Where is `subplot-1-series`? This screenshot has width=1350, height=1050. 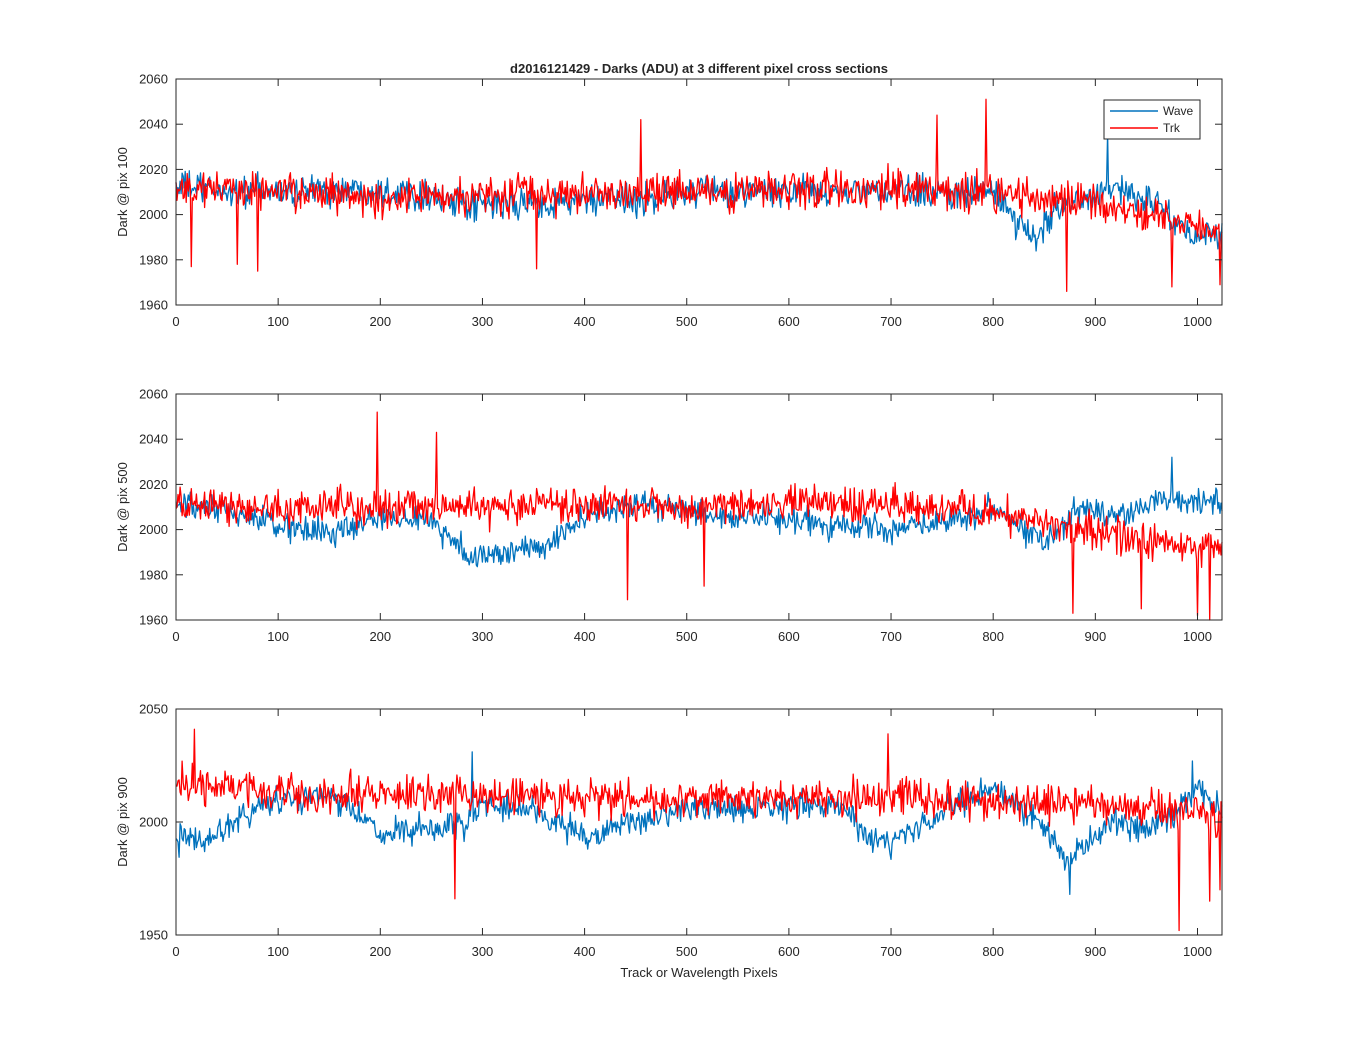 subplot-1-series is located at coordinates (699, 195).